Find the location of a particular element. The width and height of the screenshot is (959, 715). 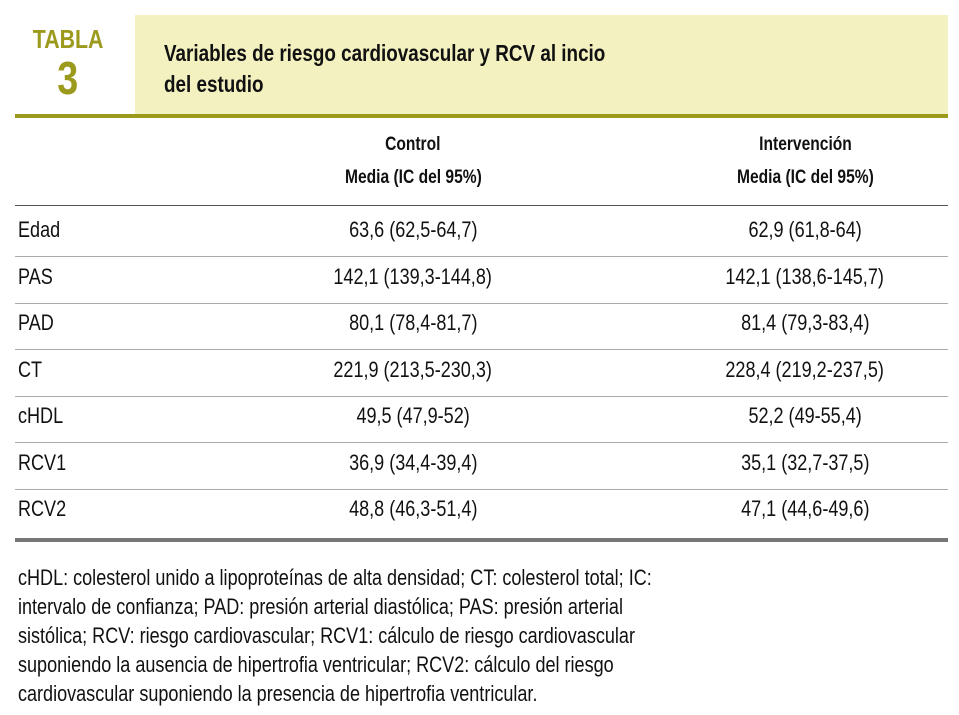

table-label: TABLA is located at coordinates (68, 39).